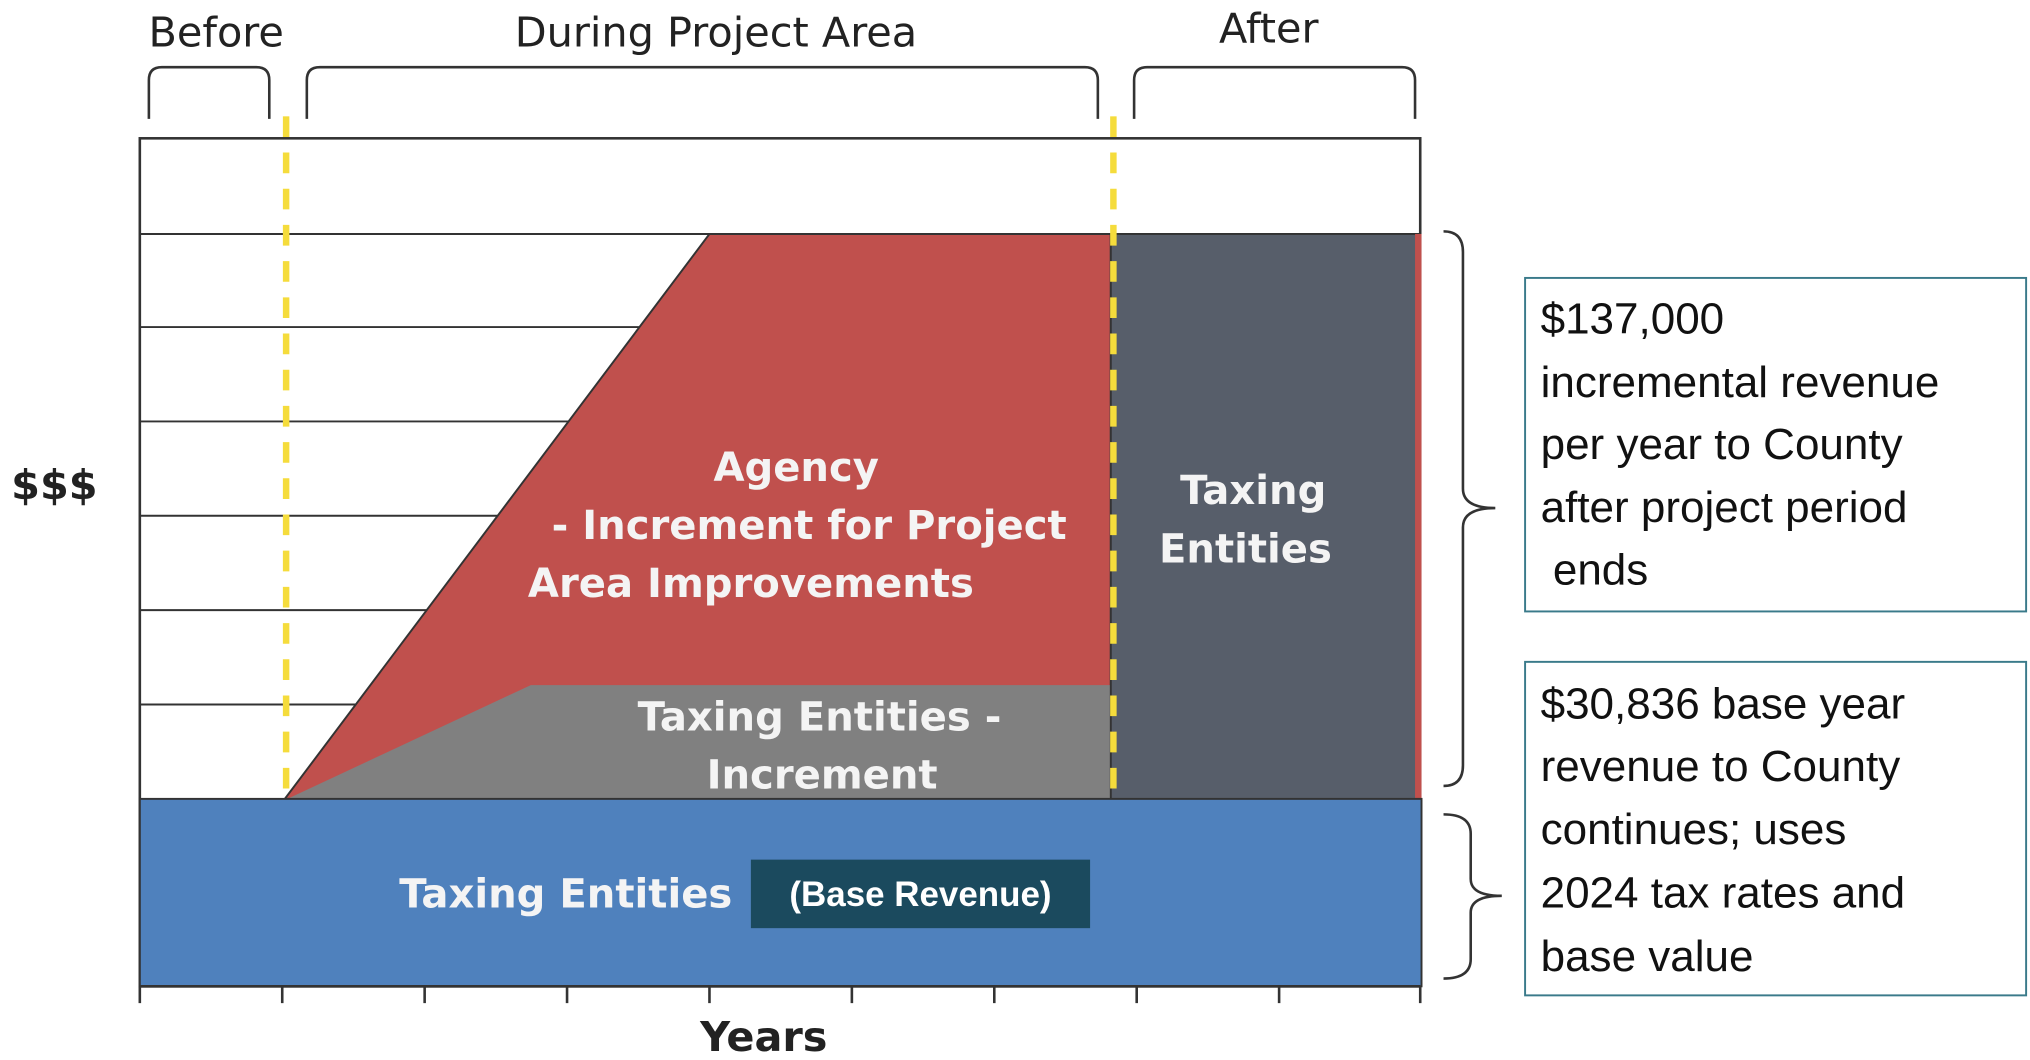  What do you see at coordinates (216, 33) in the screenshot?
I see `phase-label: Before` at bounding box center [216, 33].